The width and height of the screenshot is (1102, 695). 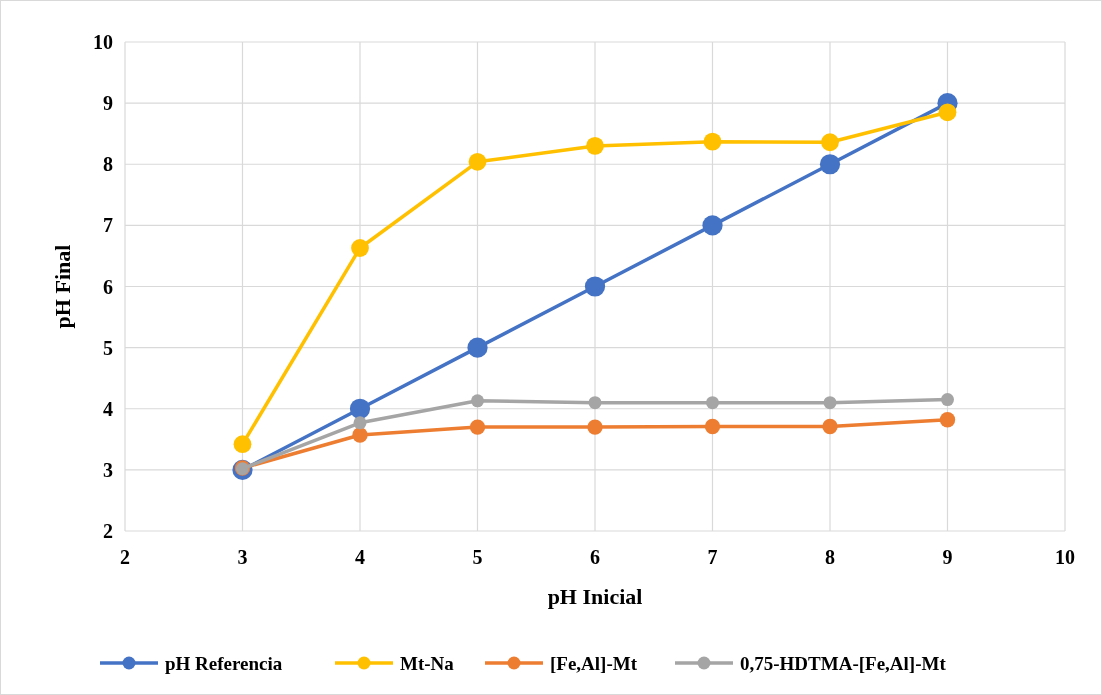 I want to click on legend-label: pH Referencia, so click(x=224, y=663).